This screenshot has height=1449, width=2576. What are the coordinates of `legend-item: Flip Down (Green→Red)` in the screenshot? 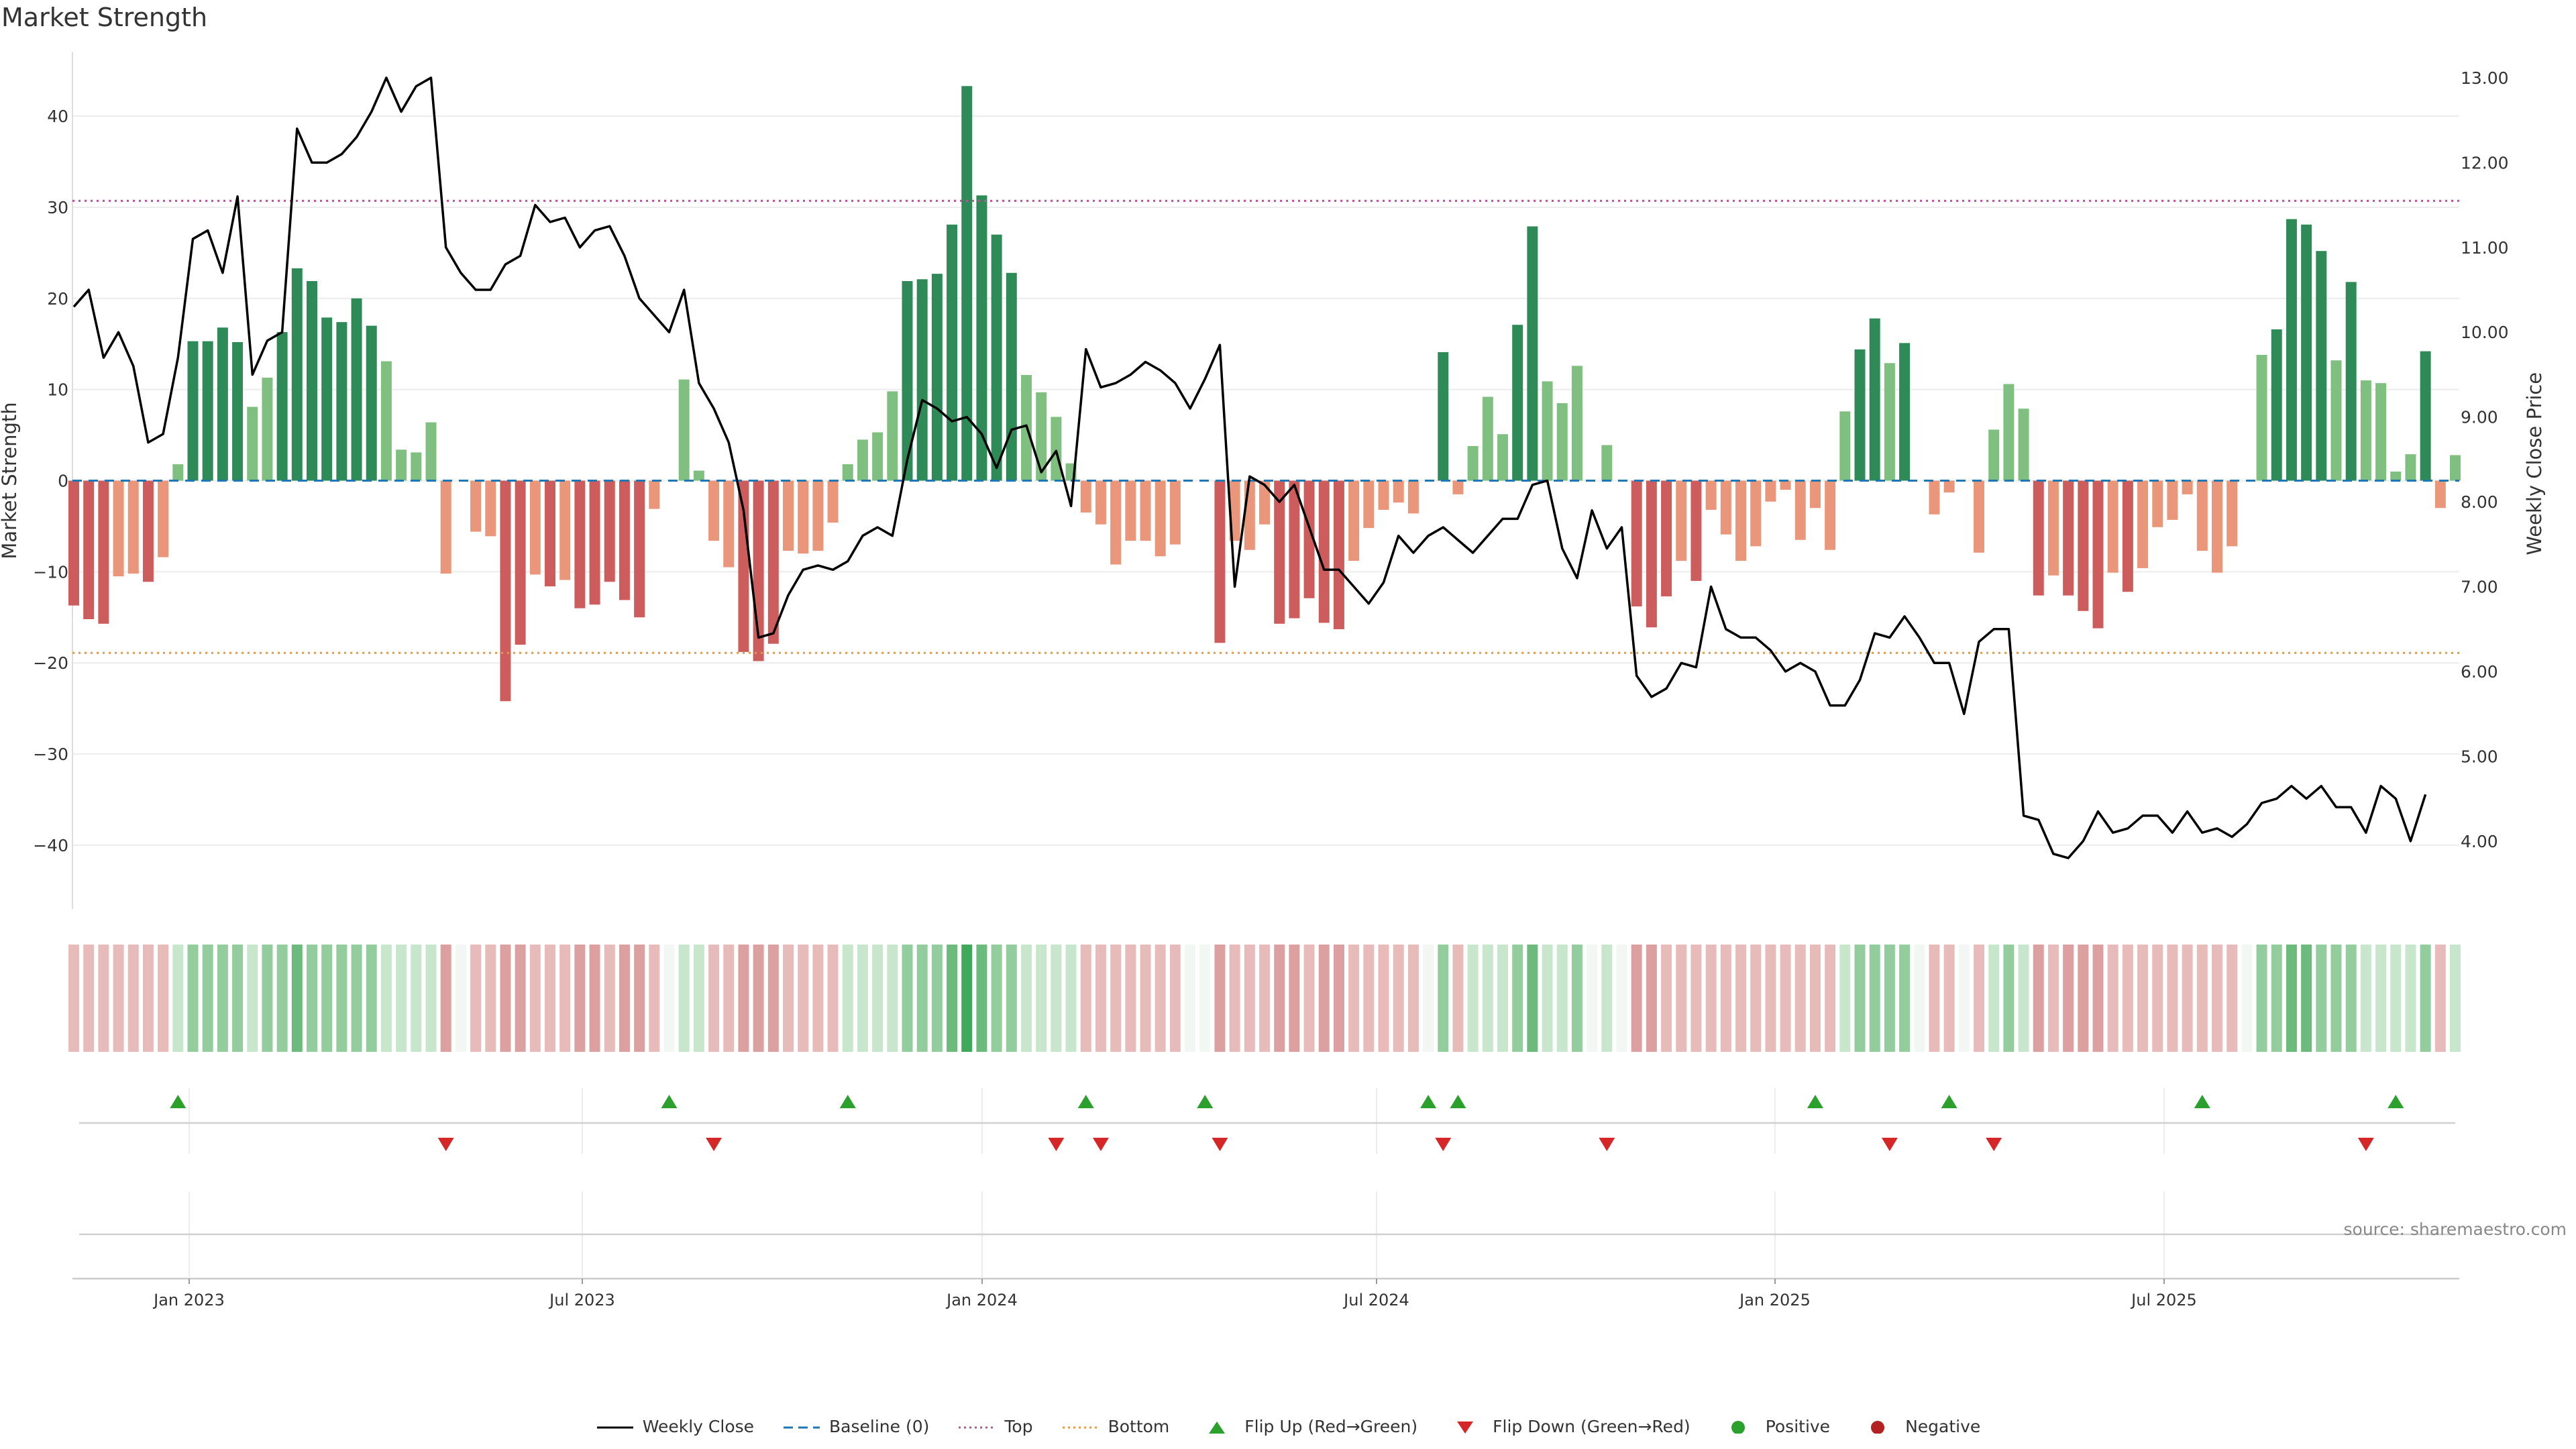 It's located at (1568, 1426).